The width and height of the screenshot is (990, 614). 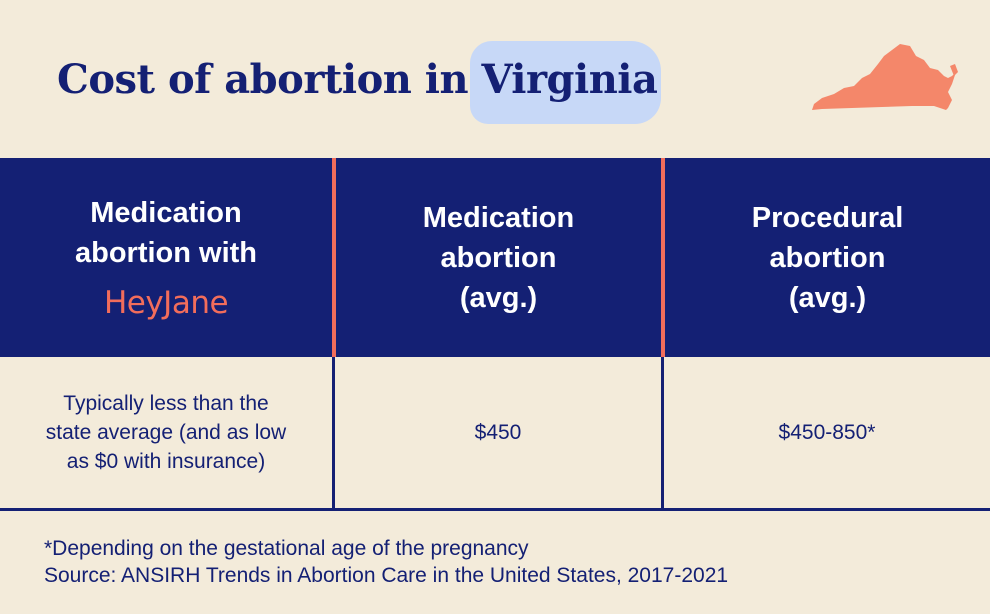 I want to click on table-bottom-rule, so click(x=495, y=509).